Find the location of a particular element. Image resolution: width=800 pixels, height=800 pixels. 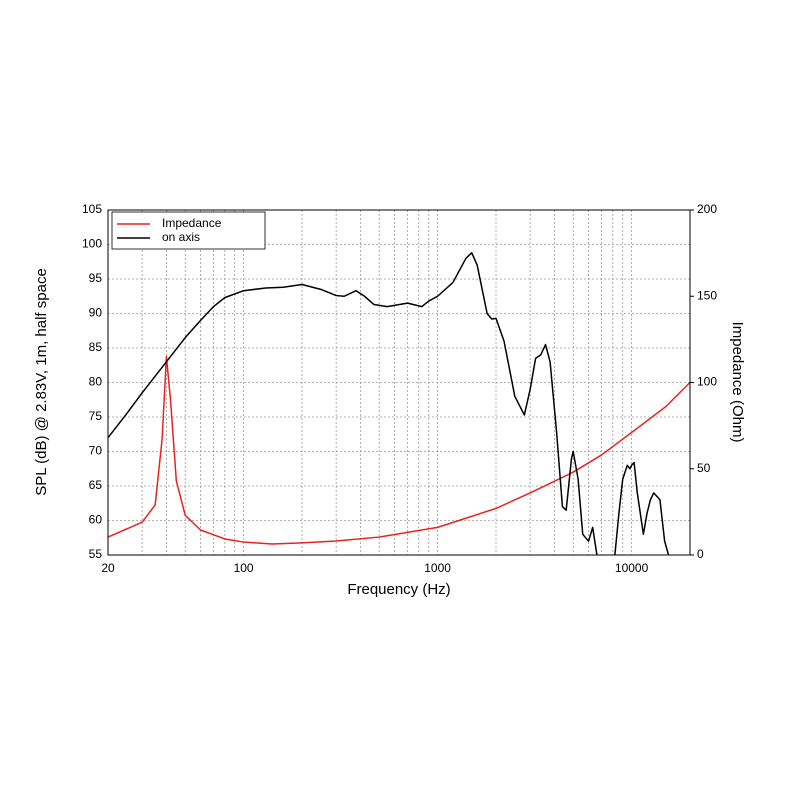

x-tick-label: 100 is located at coordinates (244, 568).